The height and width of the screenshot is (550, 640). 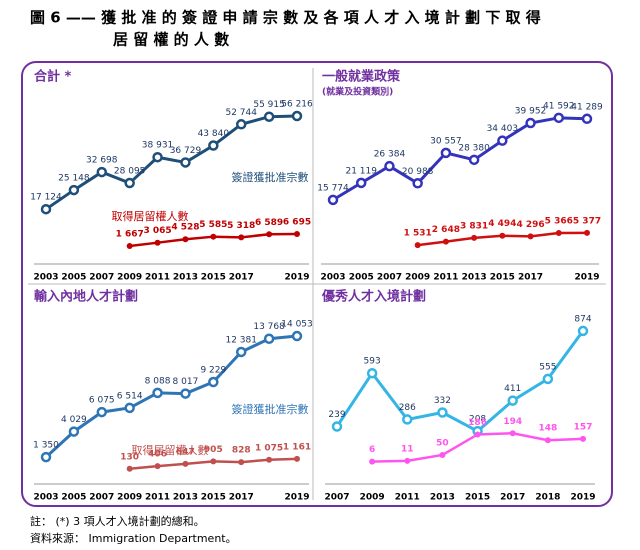 What do you see at coordinates (474, 226) in the screenshot?
I see `data-label: 3 831` at bounding box center [474, 226].